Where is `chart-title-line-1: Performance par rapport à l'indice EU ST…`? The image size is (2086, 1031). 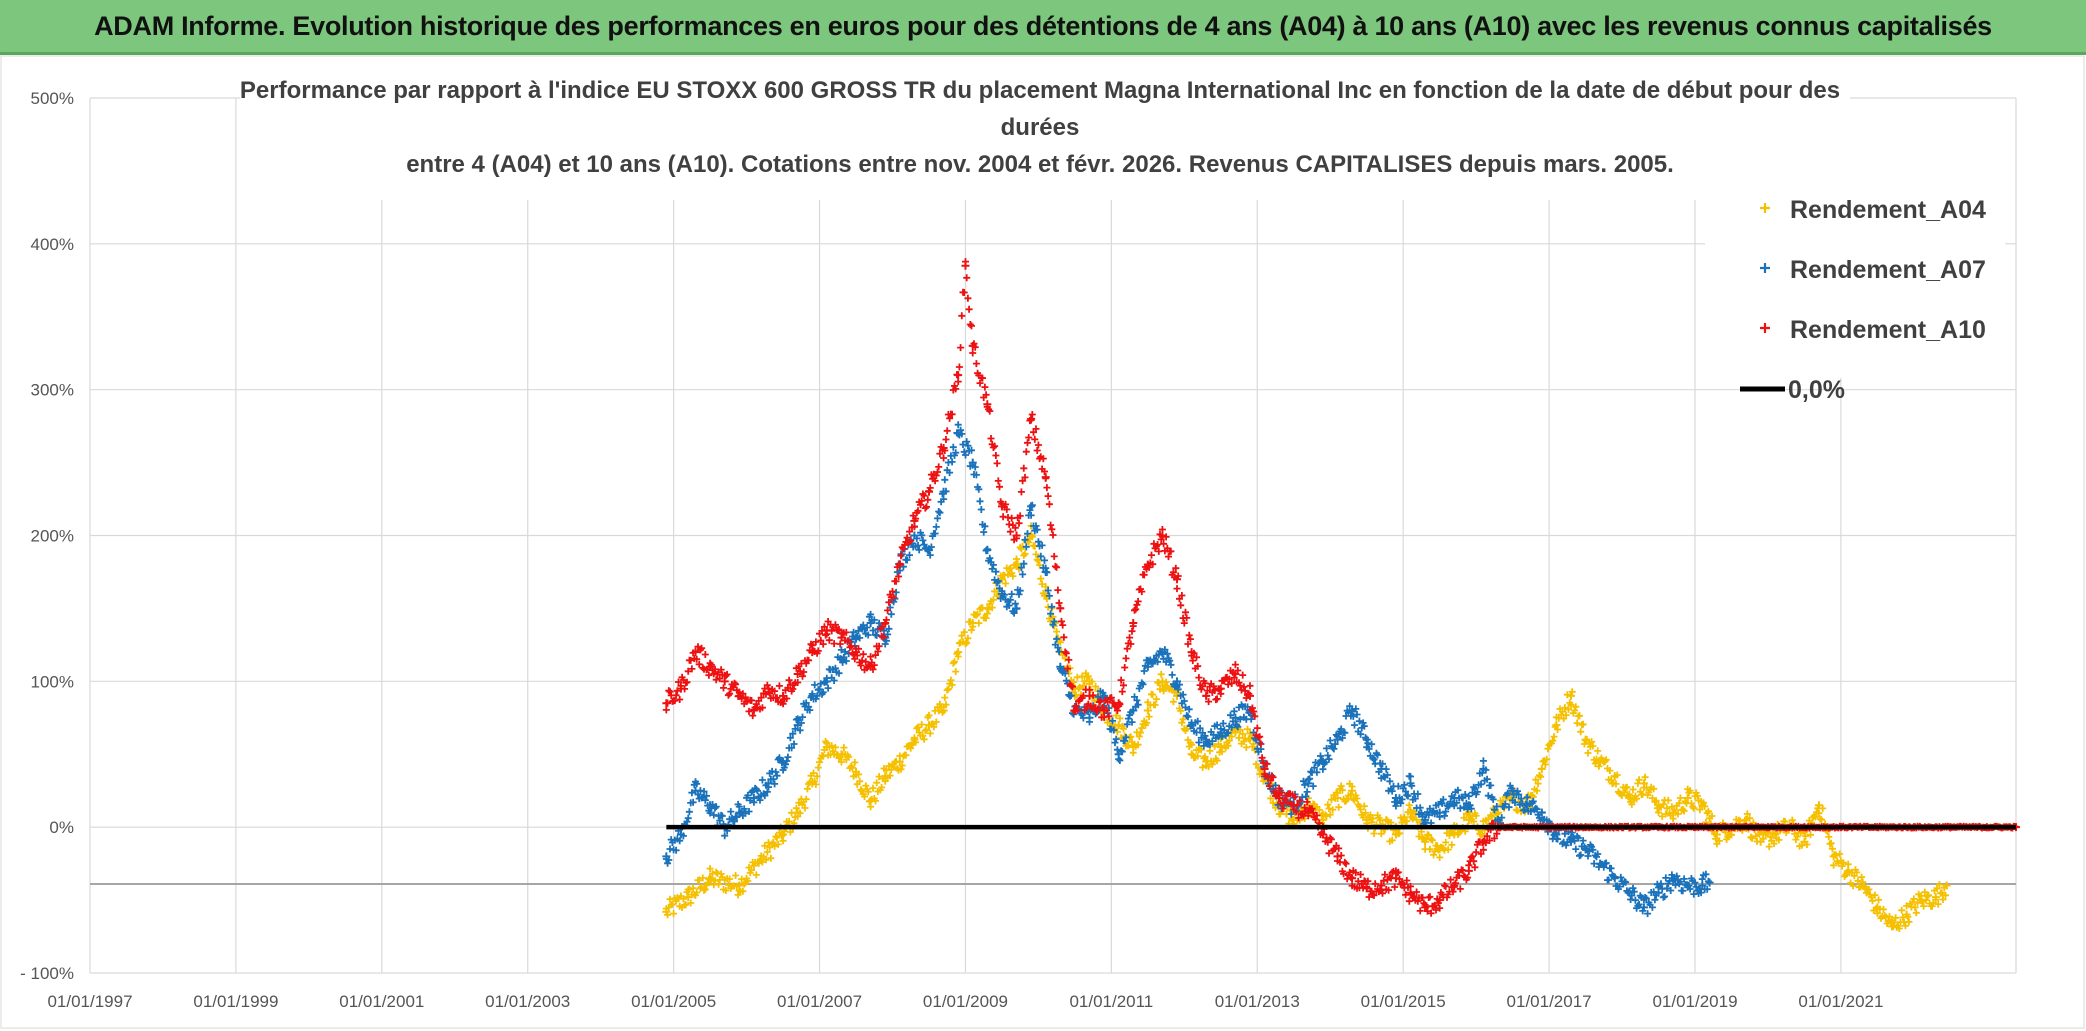
chart-title-line-1: Performance par rapport à l'indice EU ST… is located at coordinates (1040, 90).